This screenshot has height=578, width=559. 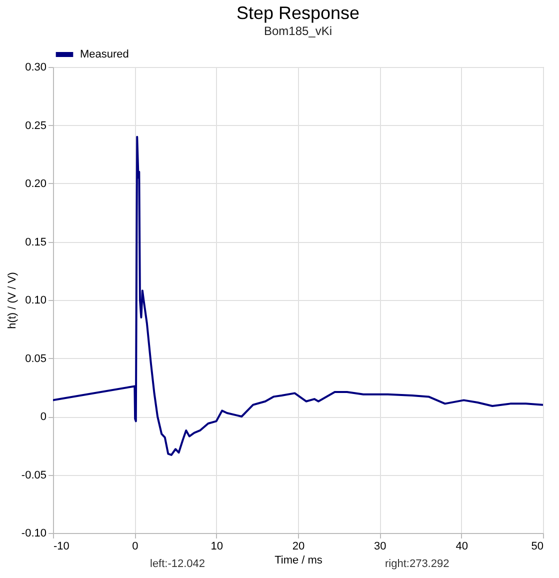 I want to click on x-tick-label: 10, so click(x=216, y=546).